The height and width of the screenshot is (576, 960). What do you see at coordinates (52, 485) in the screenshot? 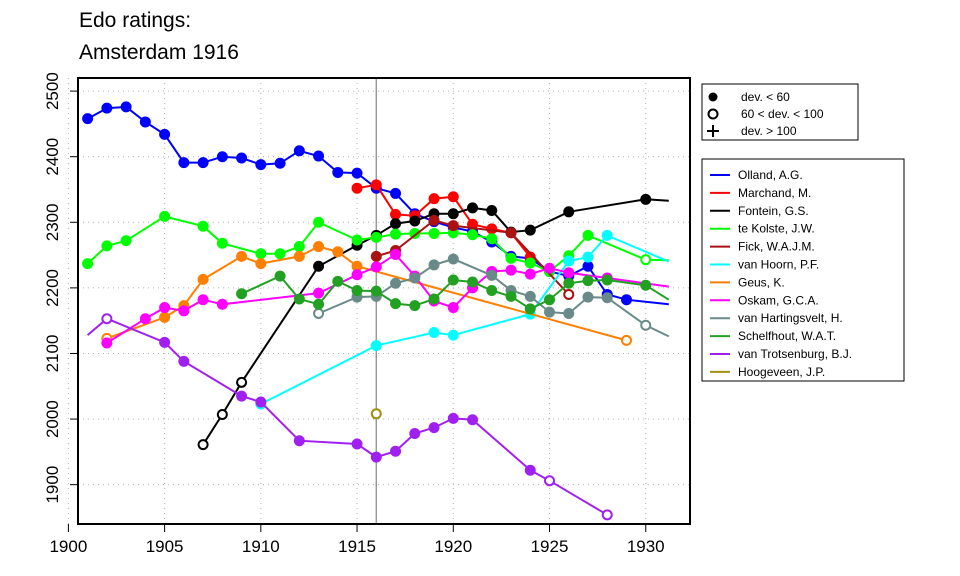
I see `y-tick-label: 1900` at bounding box center [52, 485].